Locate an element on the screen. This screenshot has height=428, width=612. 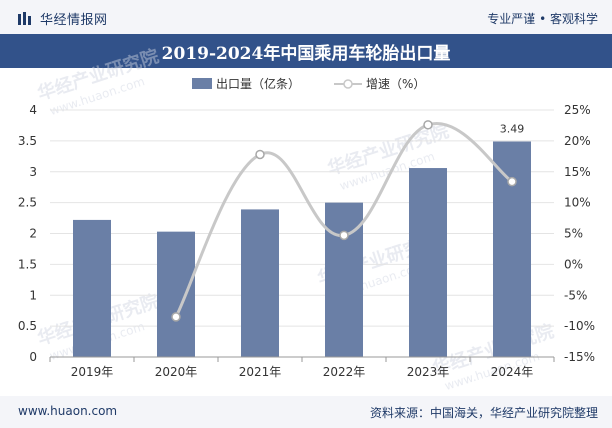
legend-bar-swatch is located at coordinates (202, 83).